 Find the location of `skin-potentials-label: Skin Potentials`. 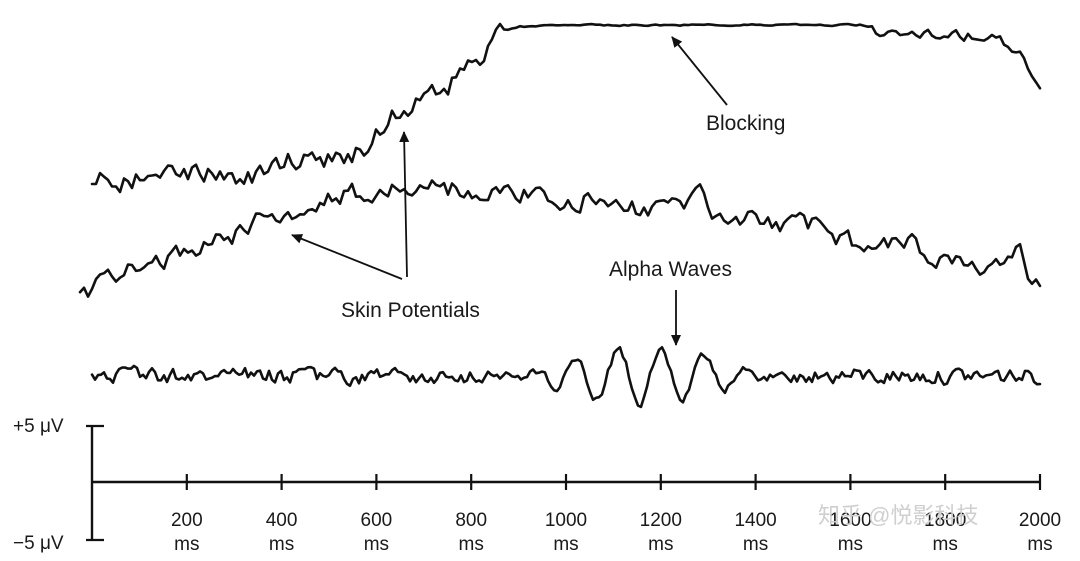

skin-potentials-label: Skin Potentials is located at coordinates (410, 310).